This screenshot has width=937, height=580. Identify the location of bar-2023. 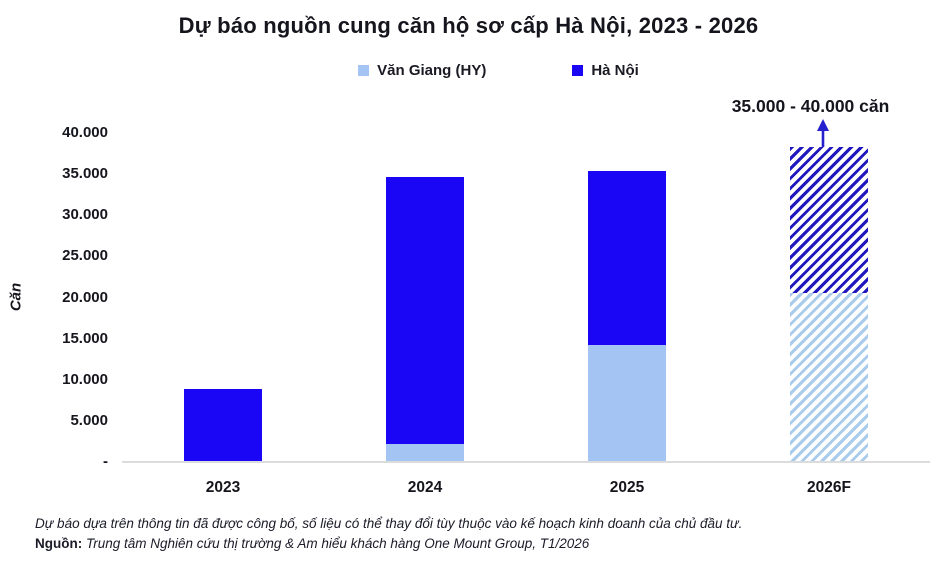
(223, 425).